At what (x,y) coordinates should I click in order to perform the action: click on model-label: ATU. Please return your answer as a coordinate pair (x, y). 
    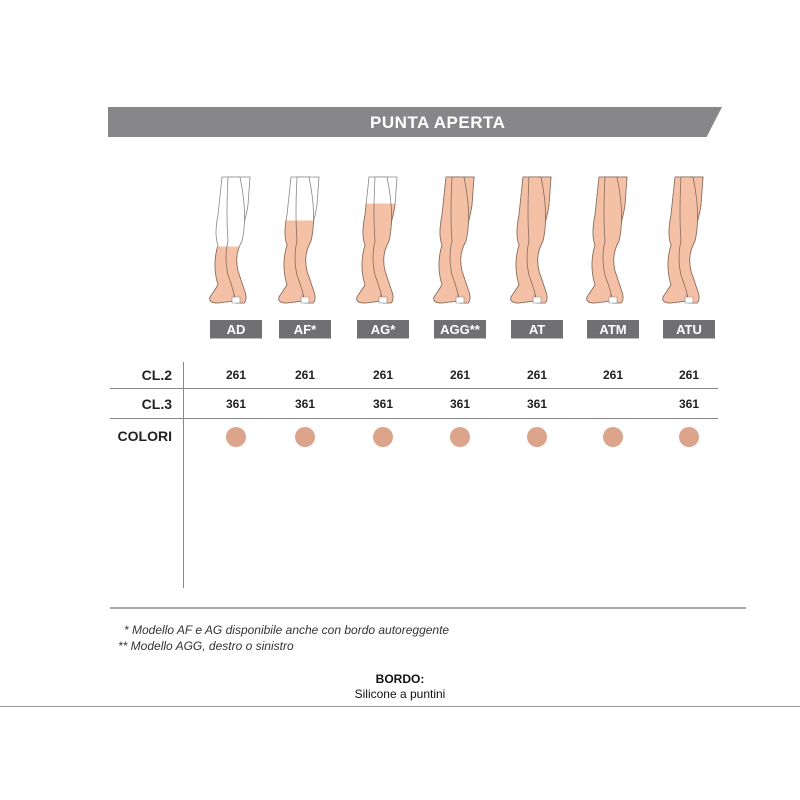
    Looking at the image, I should click on (689, 329).